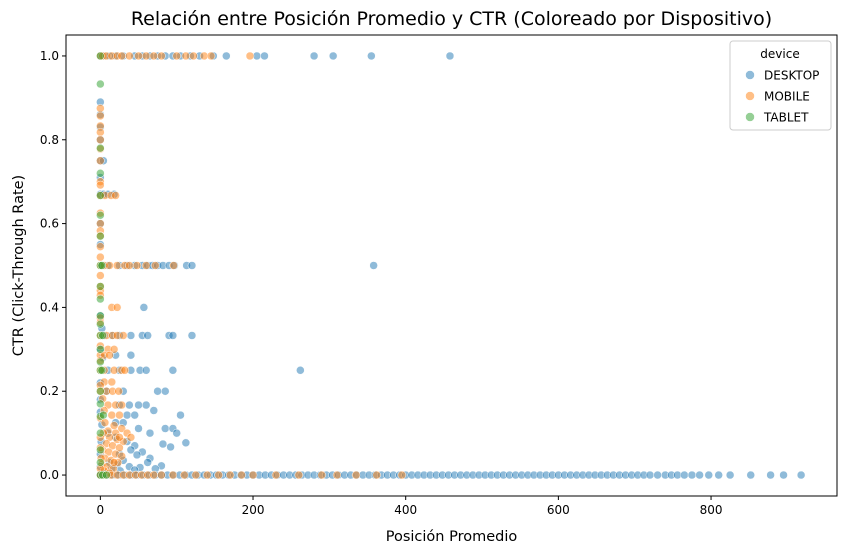 The image size is (850, 555). I want to click on x-axis-label: Posición Promedio, so click(452, 537).